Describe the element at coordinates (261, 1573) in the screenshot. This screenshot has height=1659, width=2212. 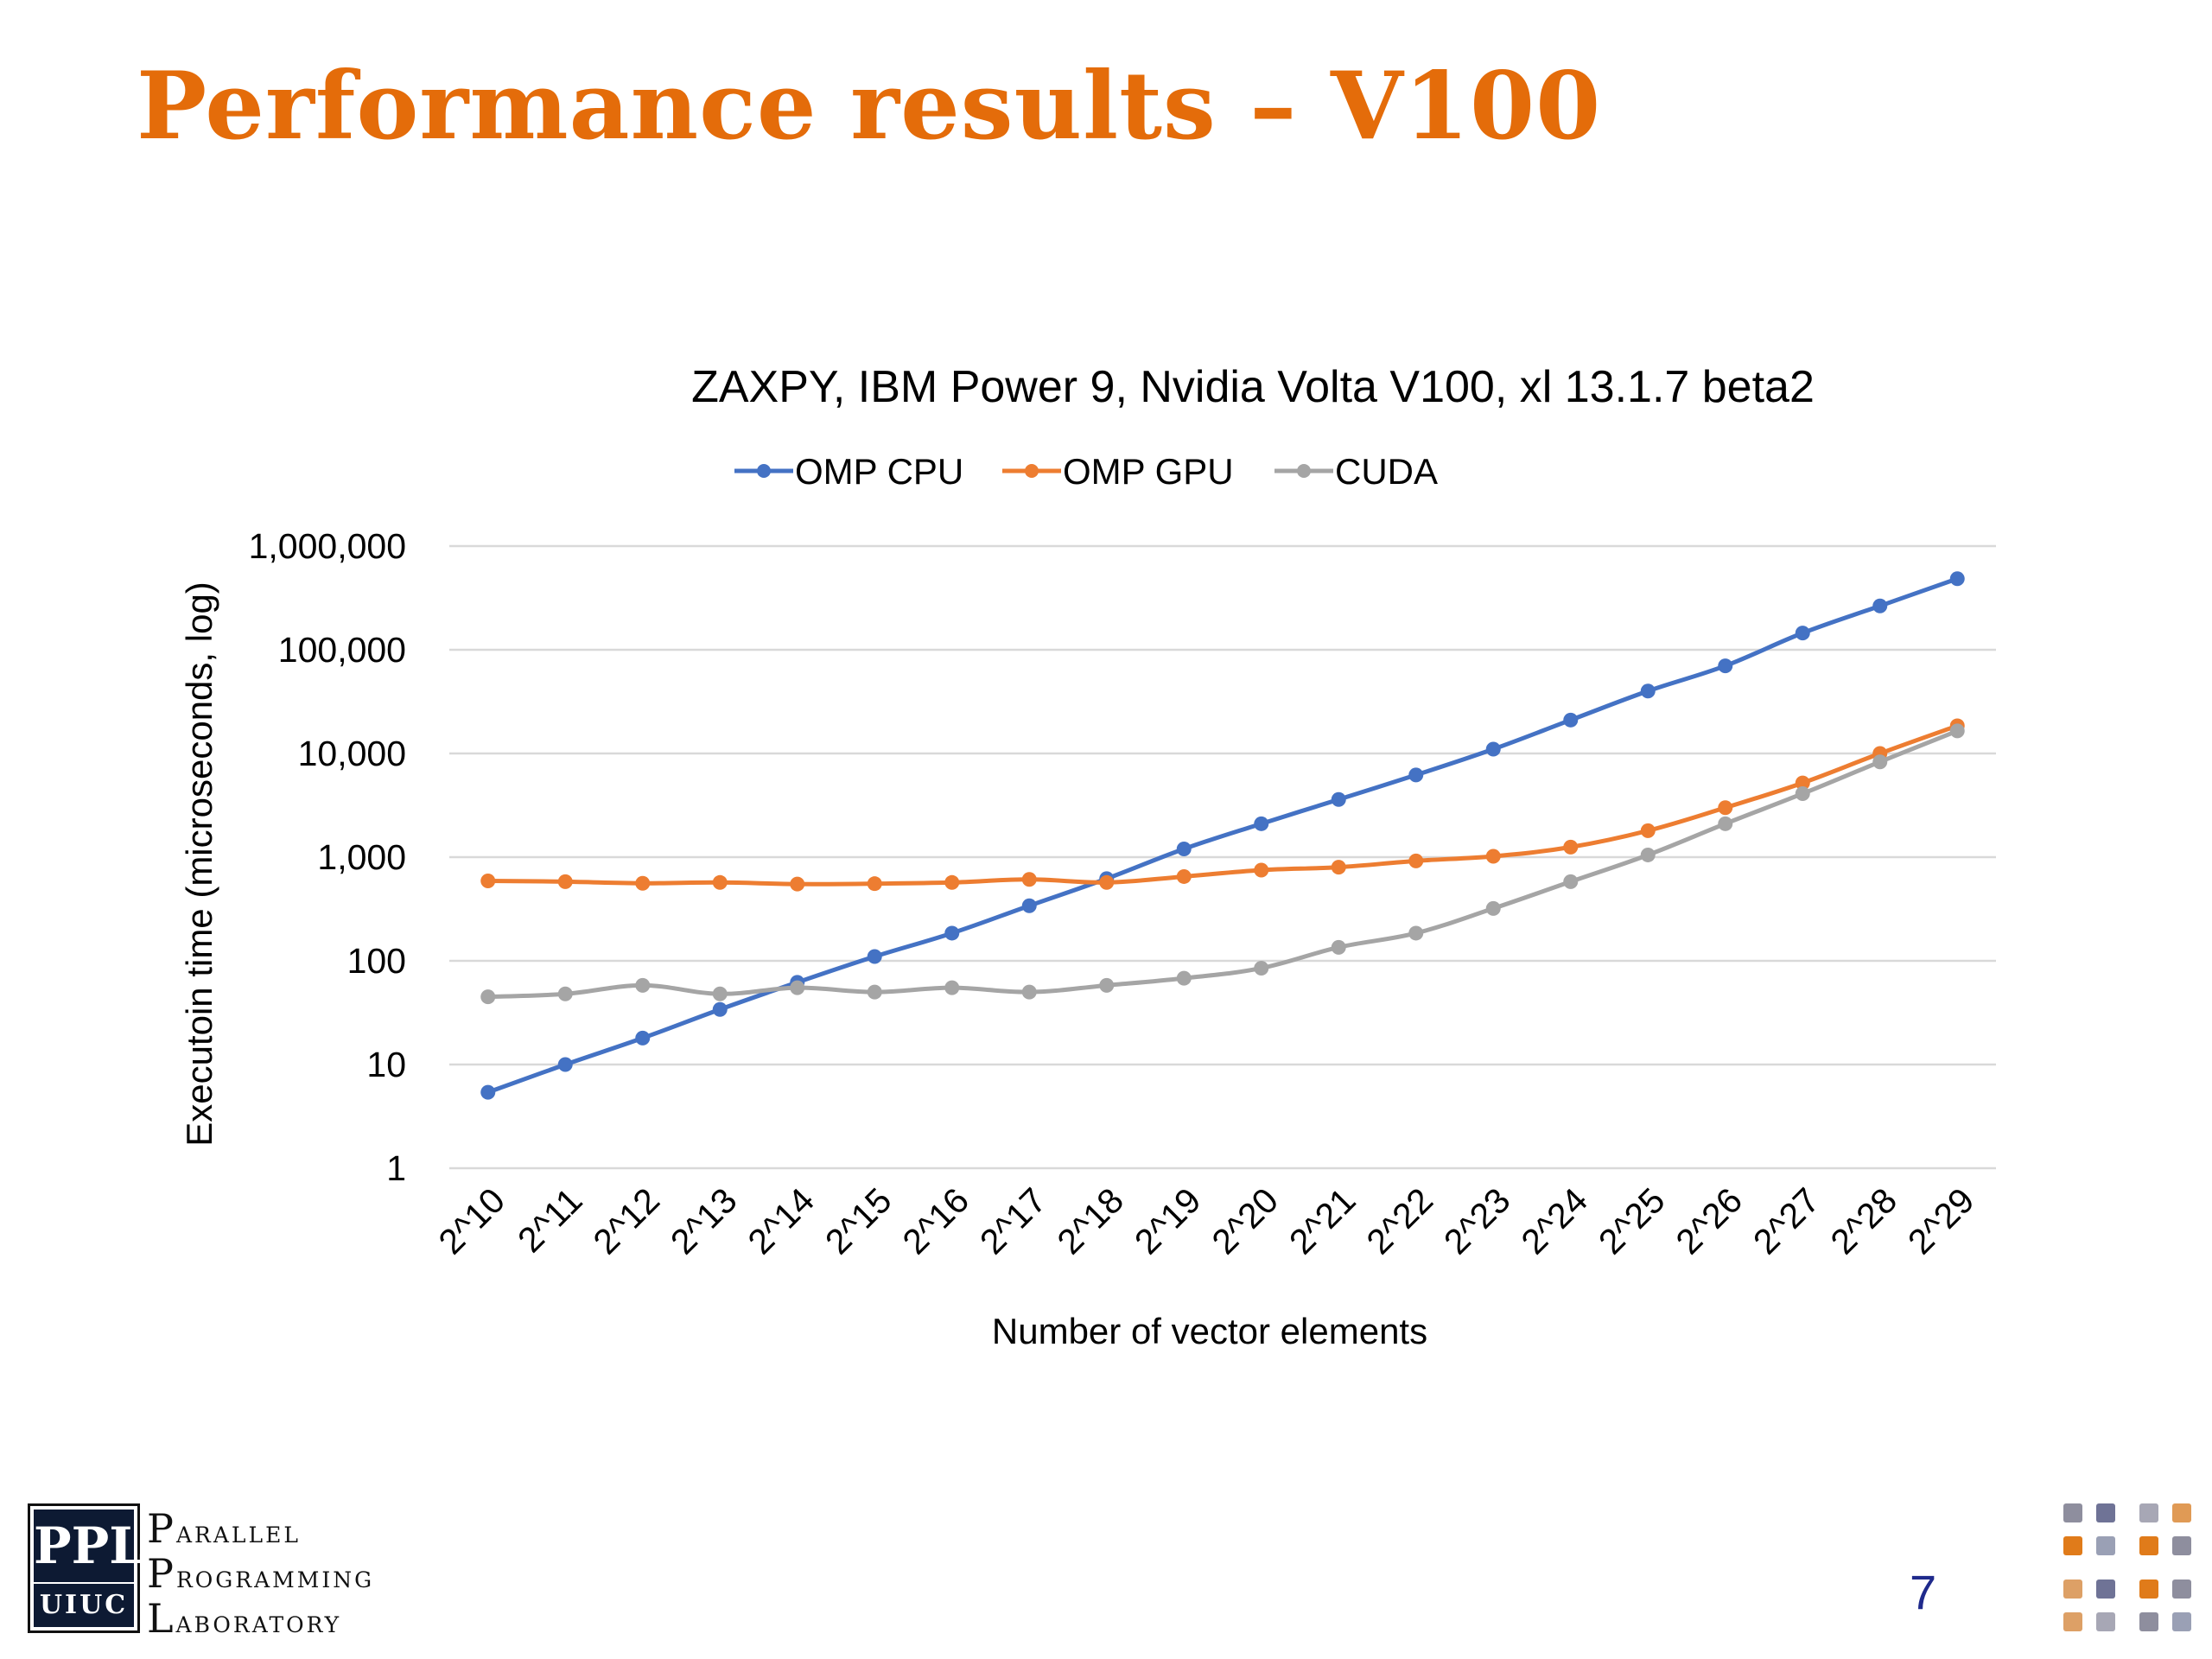
I see `logo-line-programming: Programming` at that location.